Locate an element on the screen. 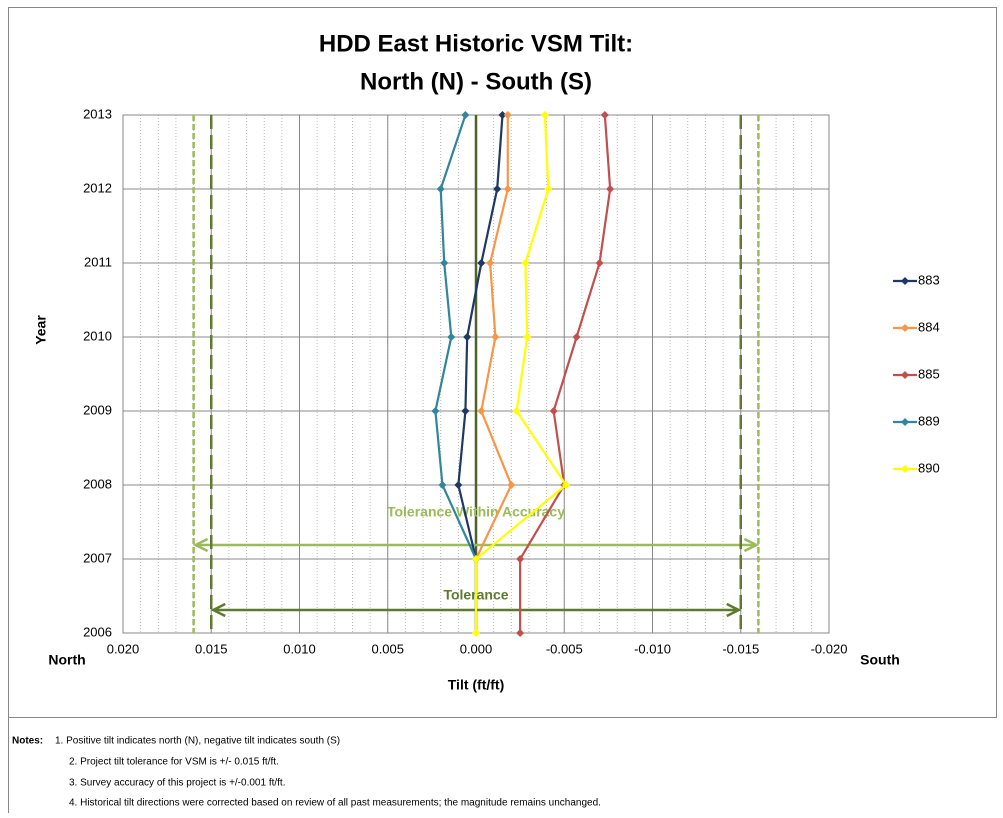  x-tick-label: 0.020 is located at coordinates (123, 648).